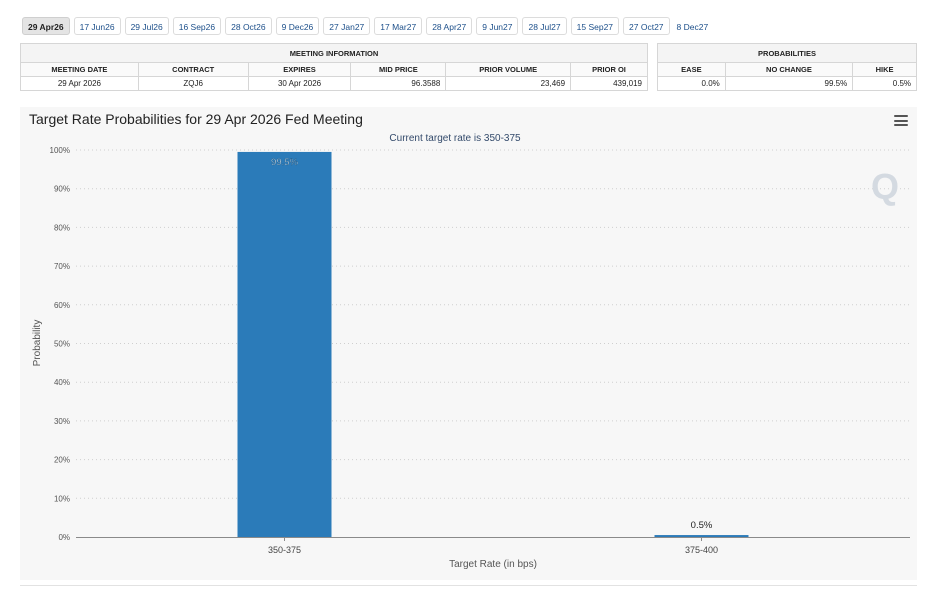  Describe the element at coordinates (691, 69) in the screenshot. I see `col-ease: EASE` at that location.